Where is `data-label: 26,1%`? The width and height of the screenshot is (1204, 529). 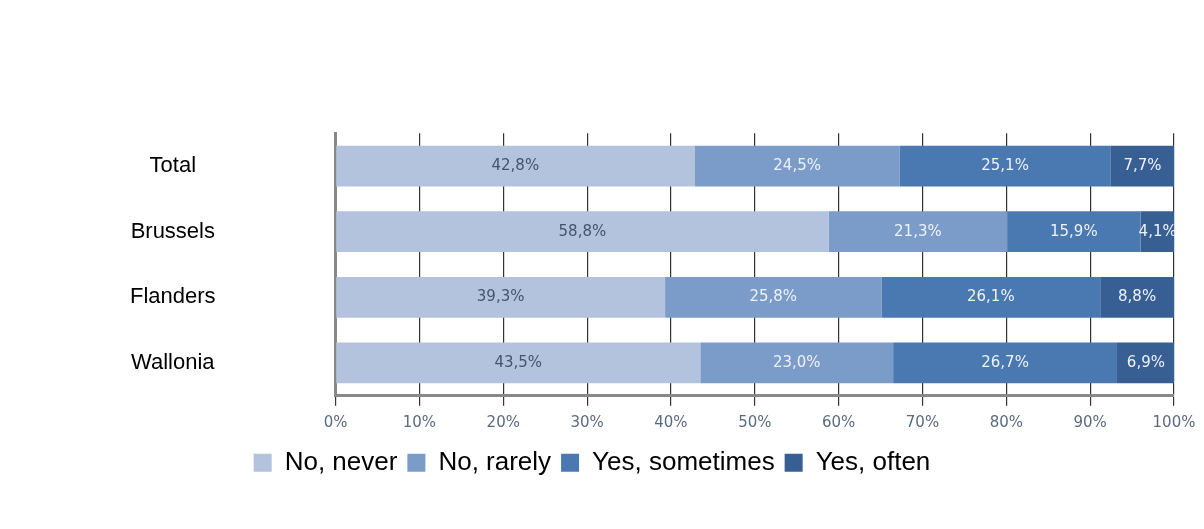
data-label: 26,1% is located at coordinates (990, 296).